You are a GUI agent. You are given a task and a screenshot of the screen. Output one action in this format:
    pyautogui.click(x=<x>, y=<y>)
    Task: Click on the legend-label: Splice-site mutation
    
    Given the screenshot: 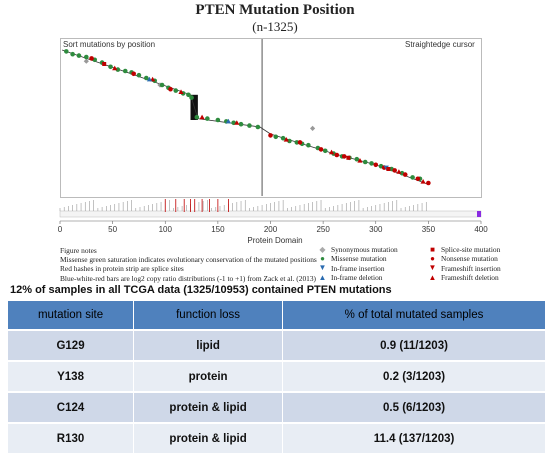 What is the action you would take?
    pyautogui.click(x=471, y=250)
    